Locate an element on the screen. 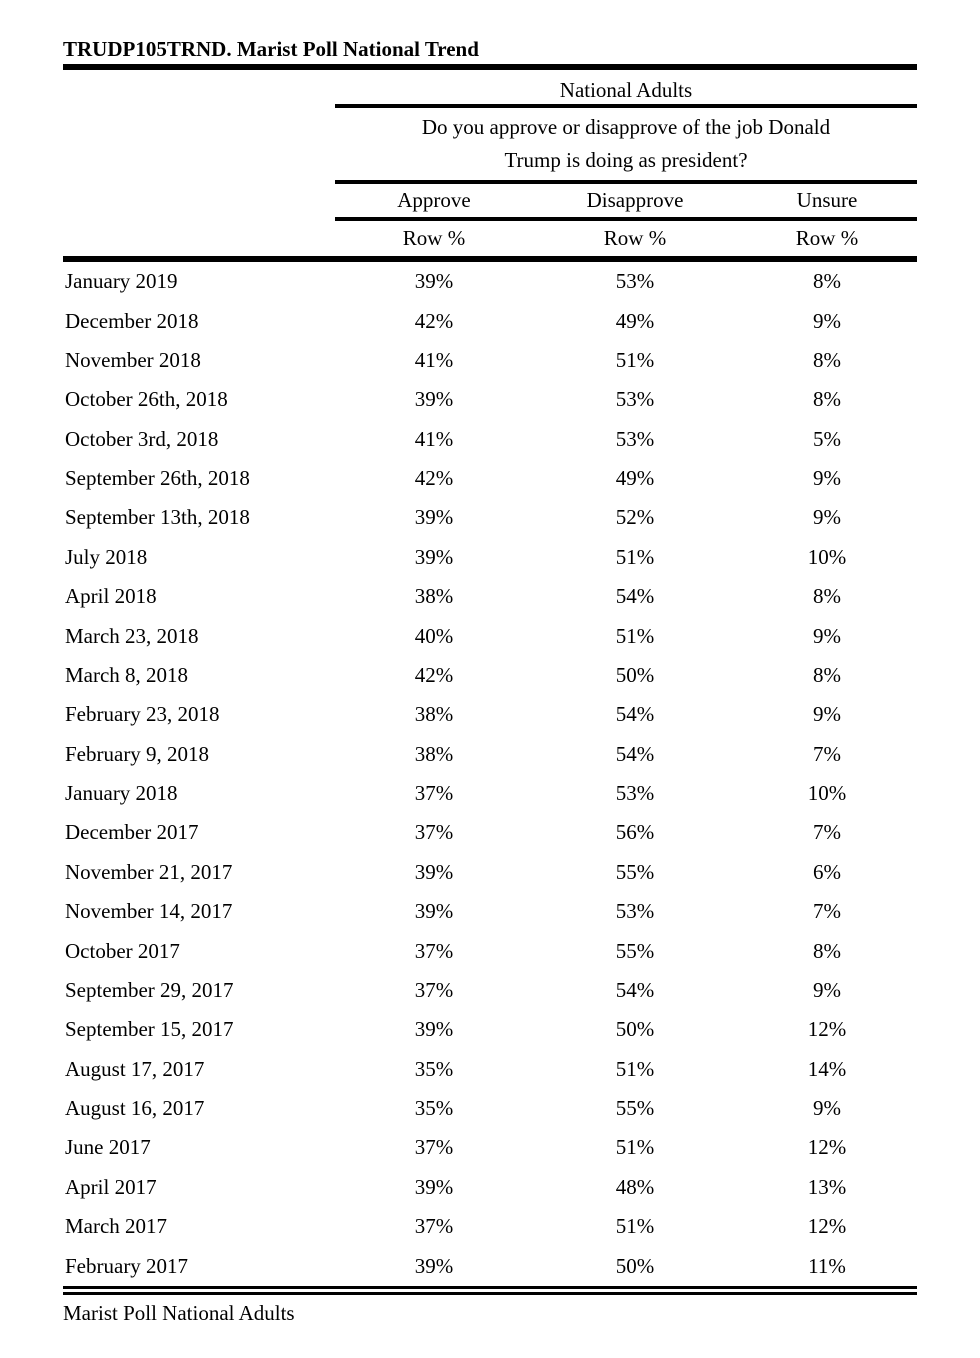 Image resolution: width=980 pixels, height=1358 pixels. subcolumn-header-disapprove: Row % is located at coordinates (635, 238).